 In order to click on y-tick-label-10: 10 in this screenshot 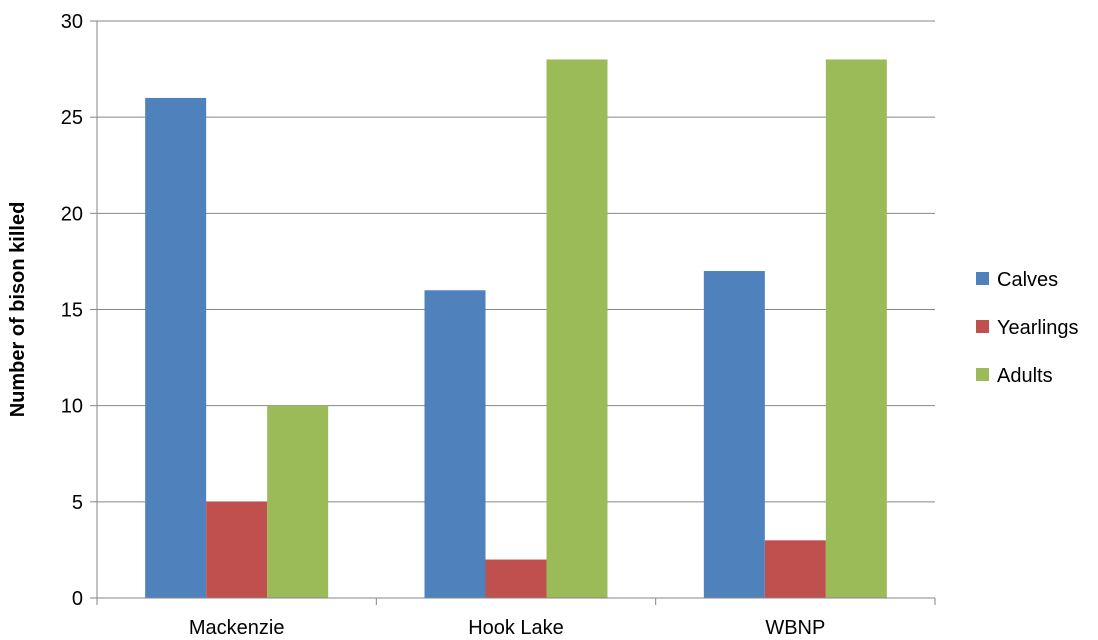, I will do `click(72, 407)`.